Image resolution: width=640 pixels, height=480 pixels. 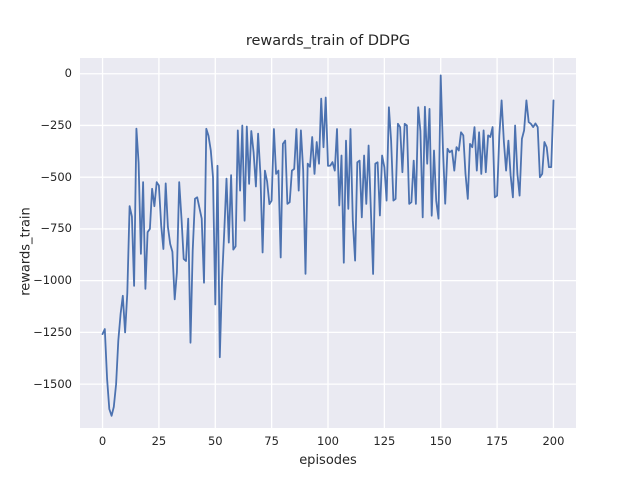 I want to click on y-axis-label: rewards_train, so click(x=26, y=251).